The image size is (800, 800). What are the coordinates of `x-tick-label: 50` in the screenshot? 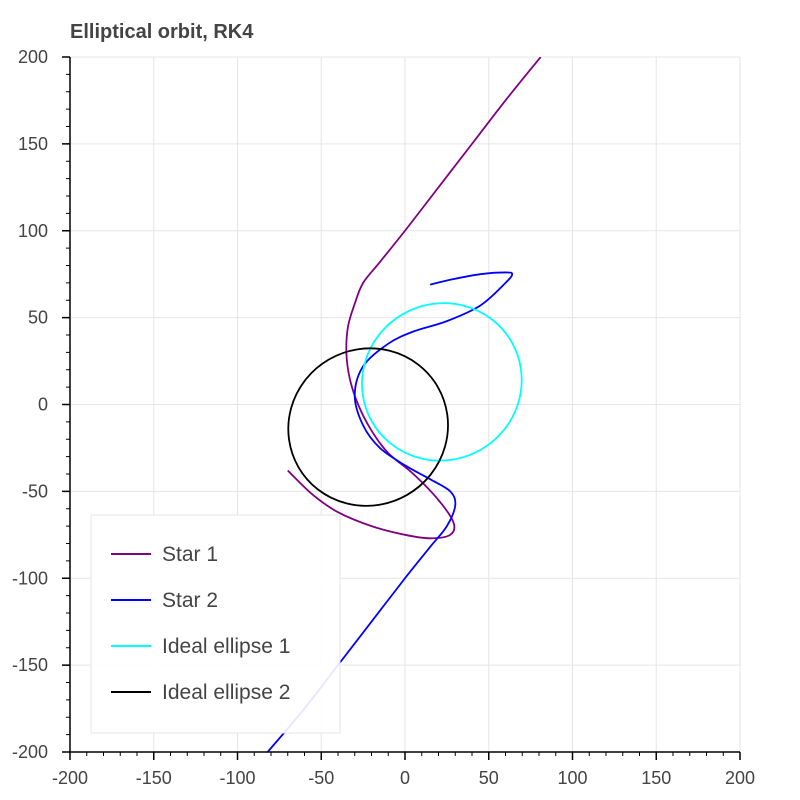 It's located at (489, 778).